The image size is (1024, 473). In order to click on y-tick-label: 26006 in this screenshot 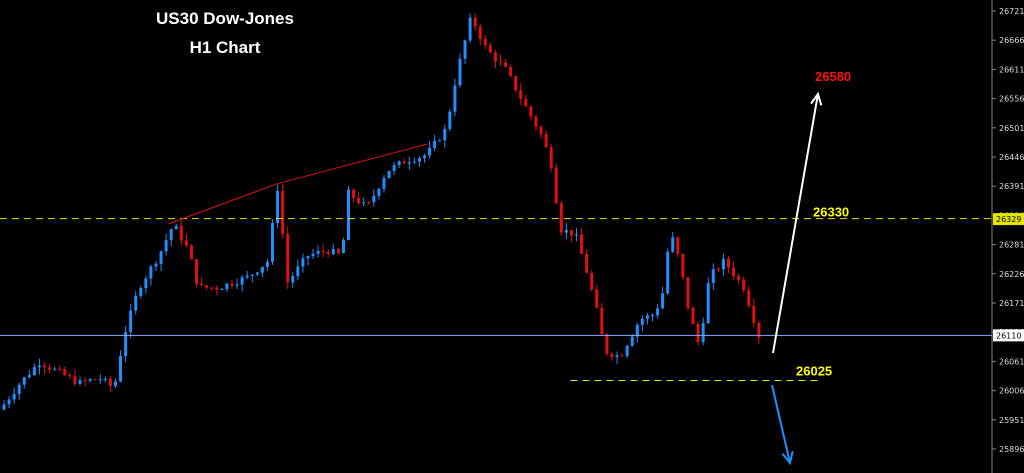, I will do `click(1011, 391)`.